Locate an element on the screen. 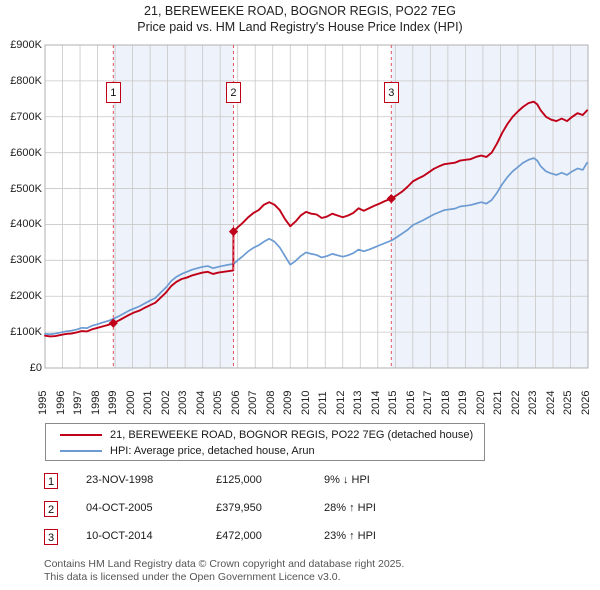 The width and height of the screenshot is (600, 590). table-row: 1 23-NOV-1998 £125,000 9% ↓ HPI is located at coordinates (284, 486).